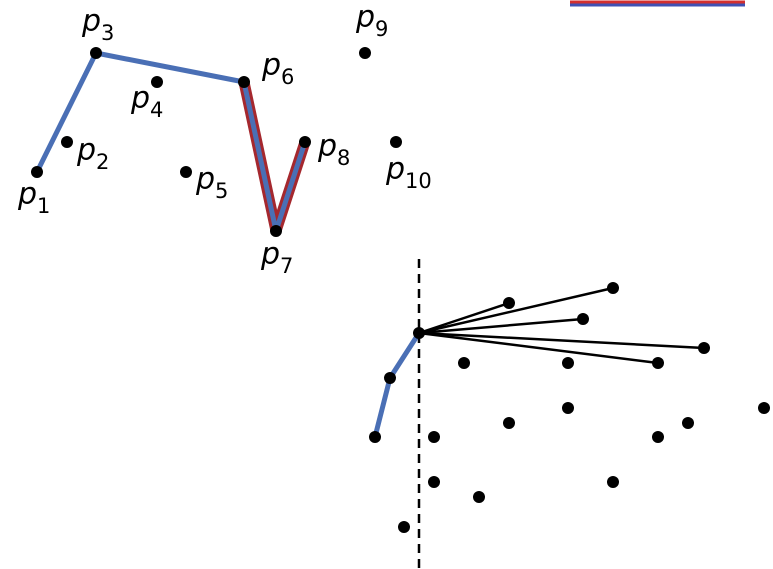 The height and width of the screenshot is (569, 773). I want to click on label-p3: p3, so click(97, 24).